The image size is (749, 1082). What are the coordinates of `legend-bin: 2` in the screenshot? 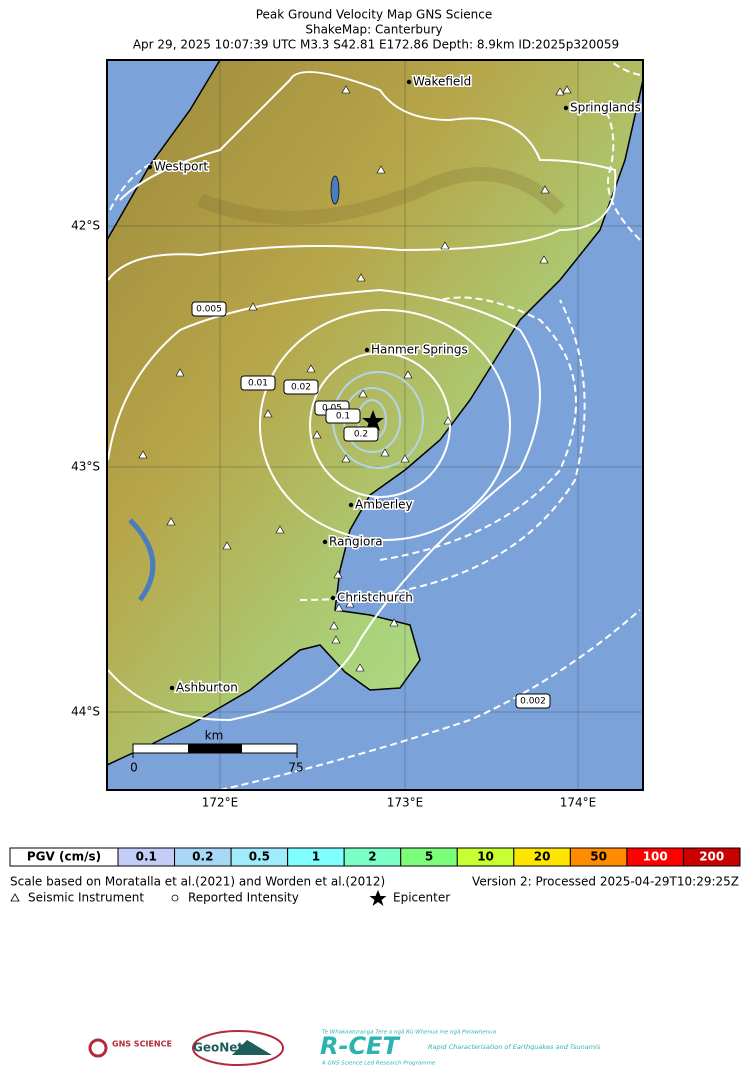 It's located at (372, 857).